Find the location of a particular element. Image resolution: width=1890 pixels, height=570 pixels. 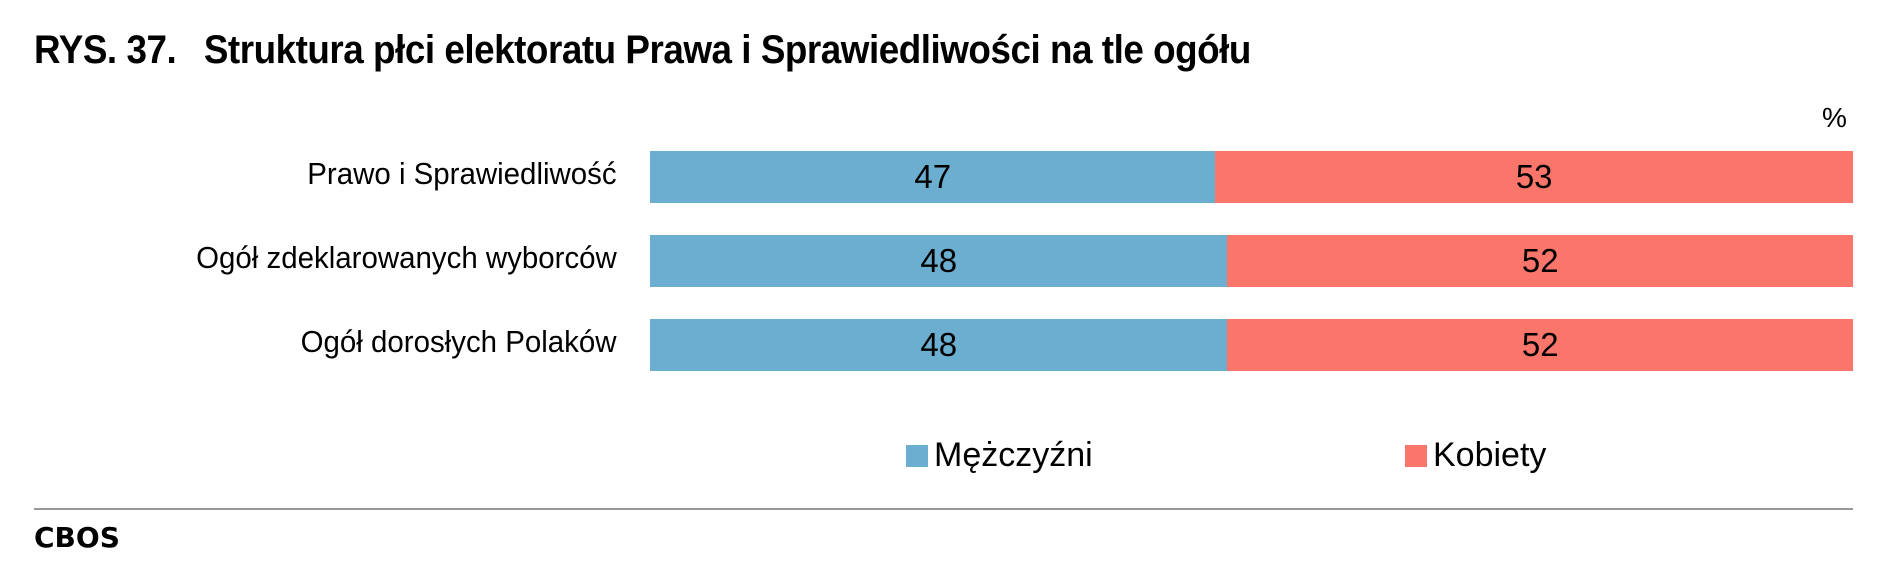

value-label: 53 is located at coordinates (1534, 176).